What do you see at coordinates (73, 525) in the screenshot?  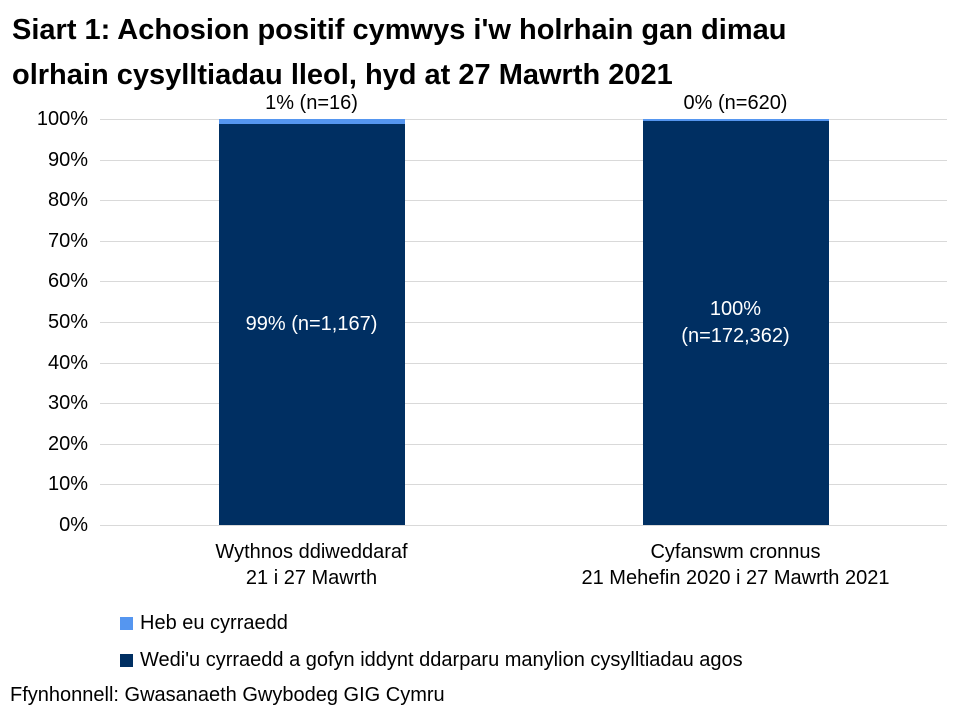 I see `y-axis-tick-label: 0%` at bounding box center [73, 525].